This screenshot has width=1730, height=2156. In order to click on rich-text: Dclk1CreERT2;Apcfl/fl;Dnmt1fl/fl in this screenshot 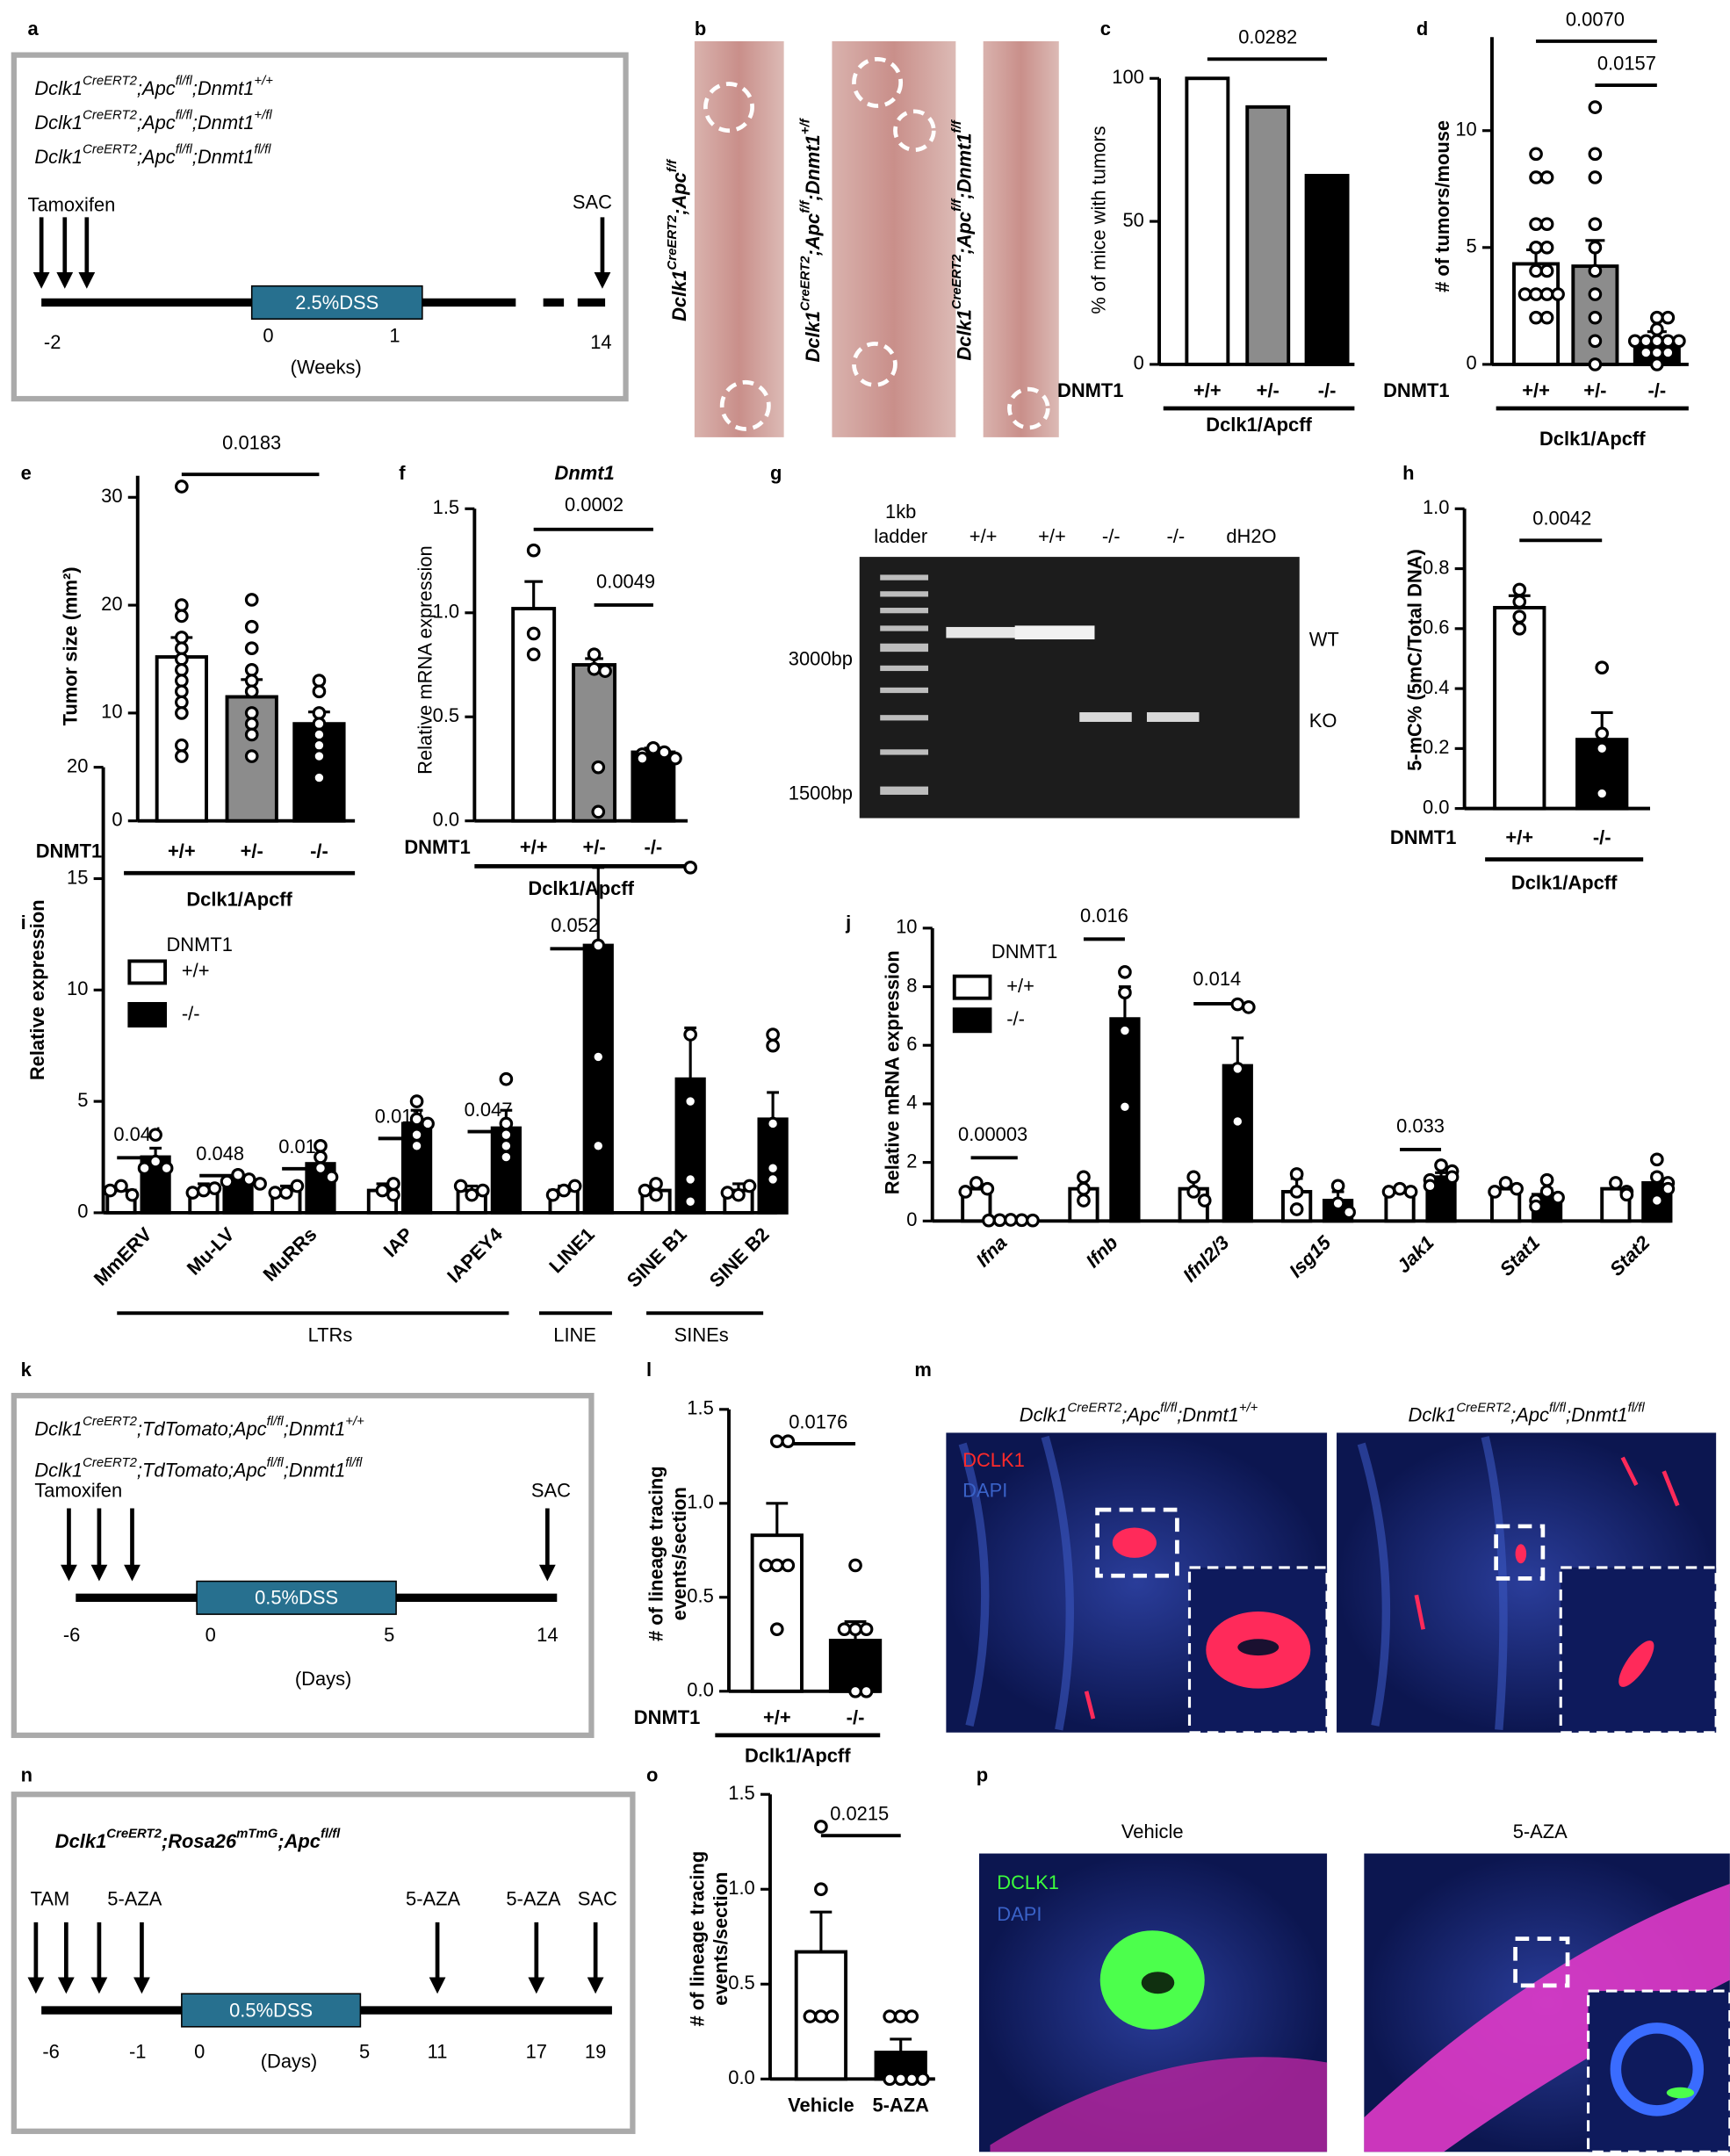, I will do `click(152, 155)`.